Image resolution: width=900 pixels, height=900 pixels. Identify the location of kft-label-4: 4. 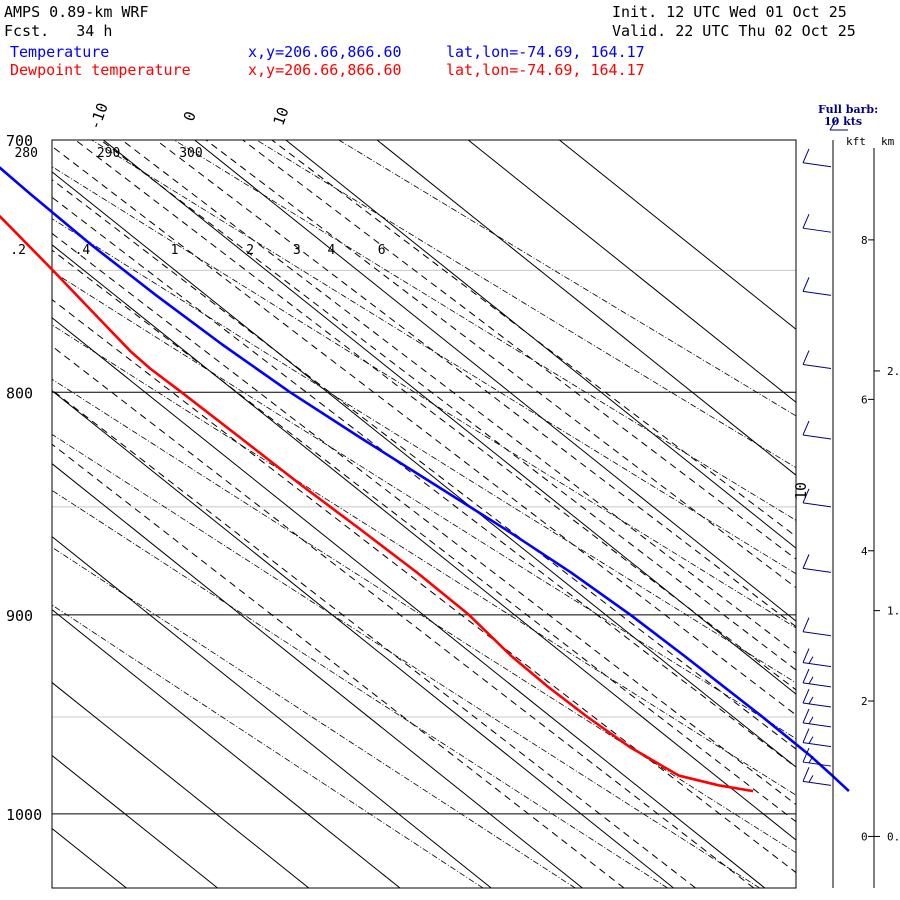
(864, 551).